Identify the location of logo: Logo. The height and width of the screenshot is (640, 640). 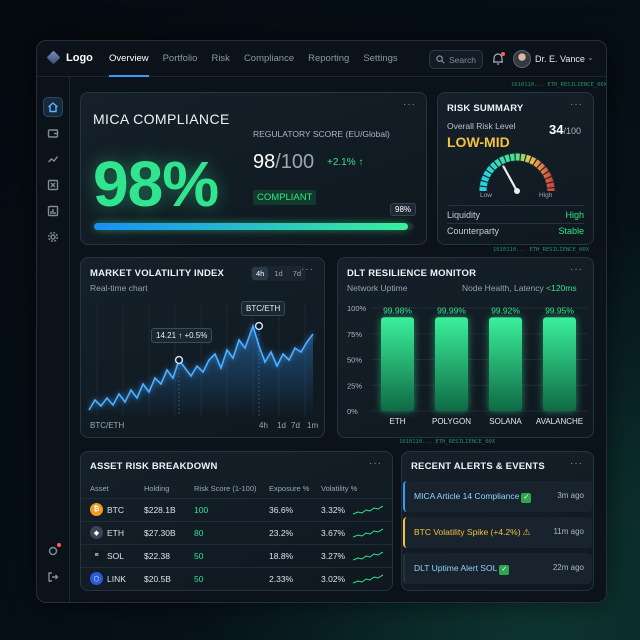
(69, 57).